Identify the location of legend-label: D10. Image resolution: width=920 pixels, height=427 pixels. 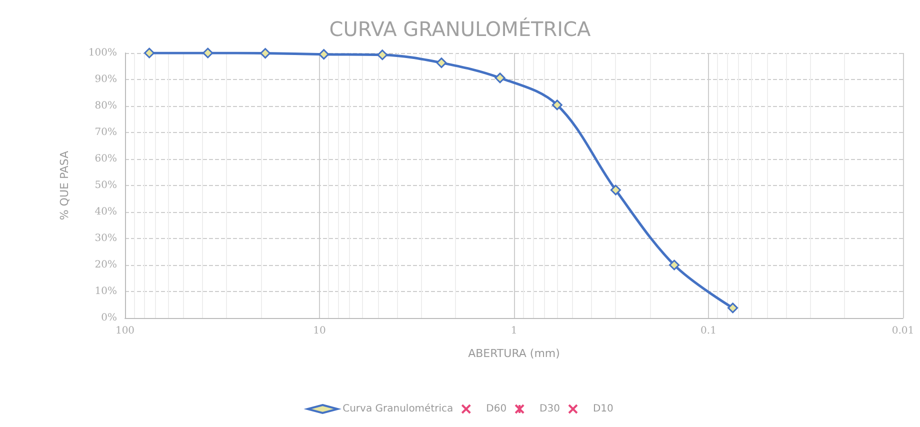
(603, 409).